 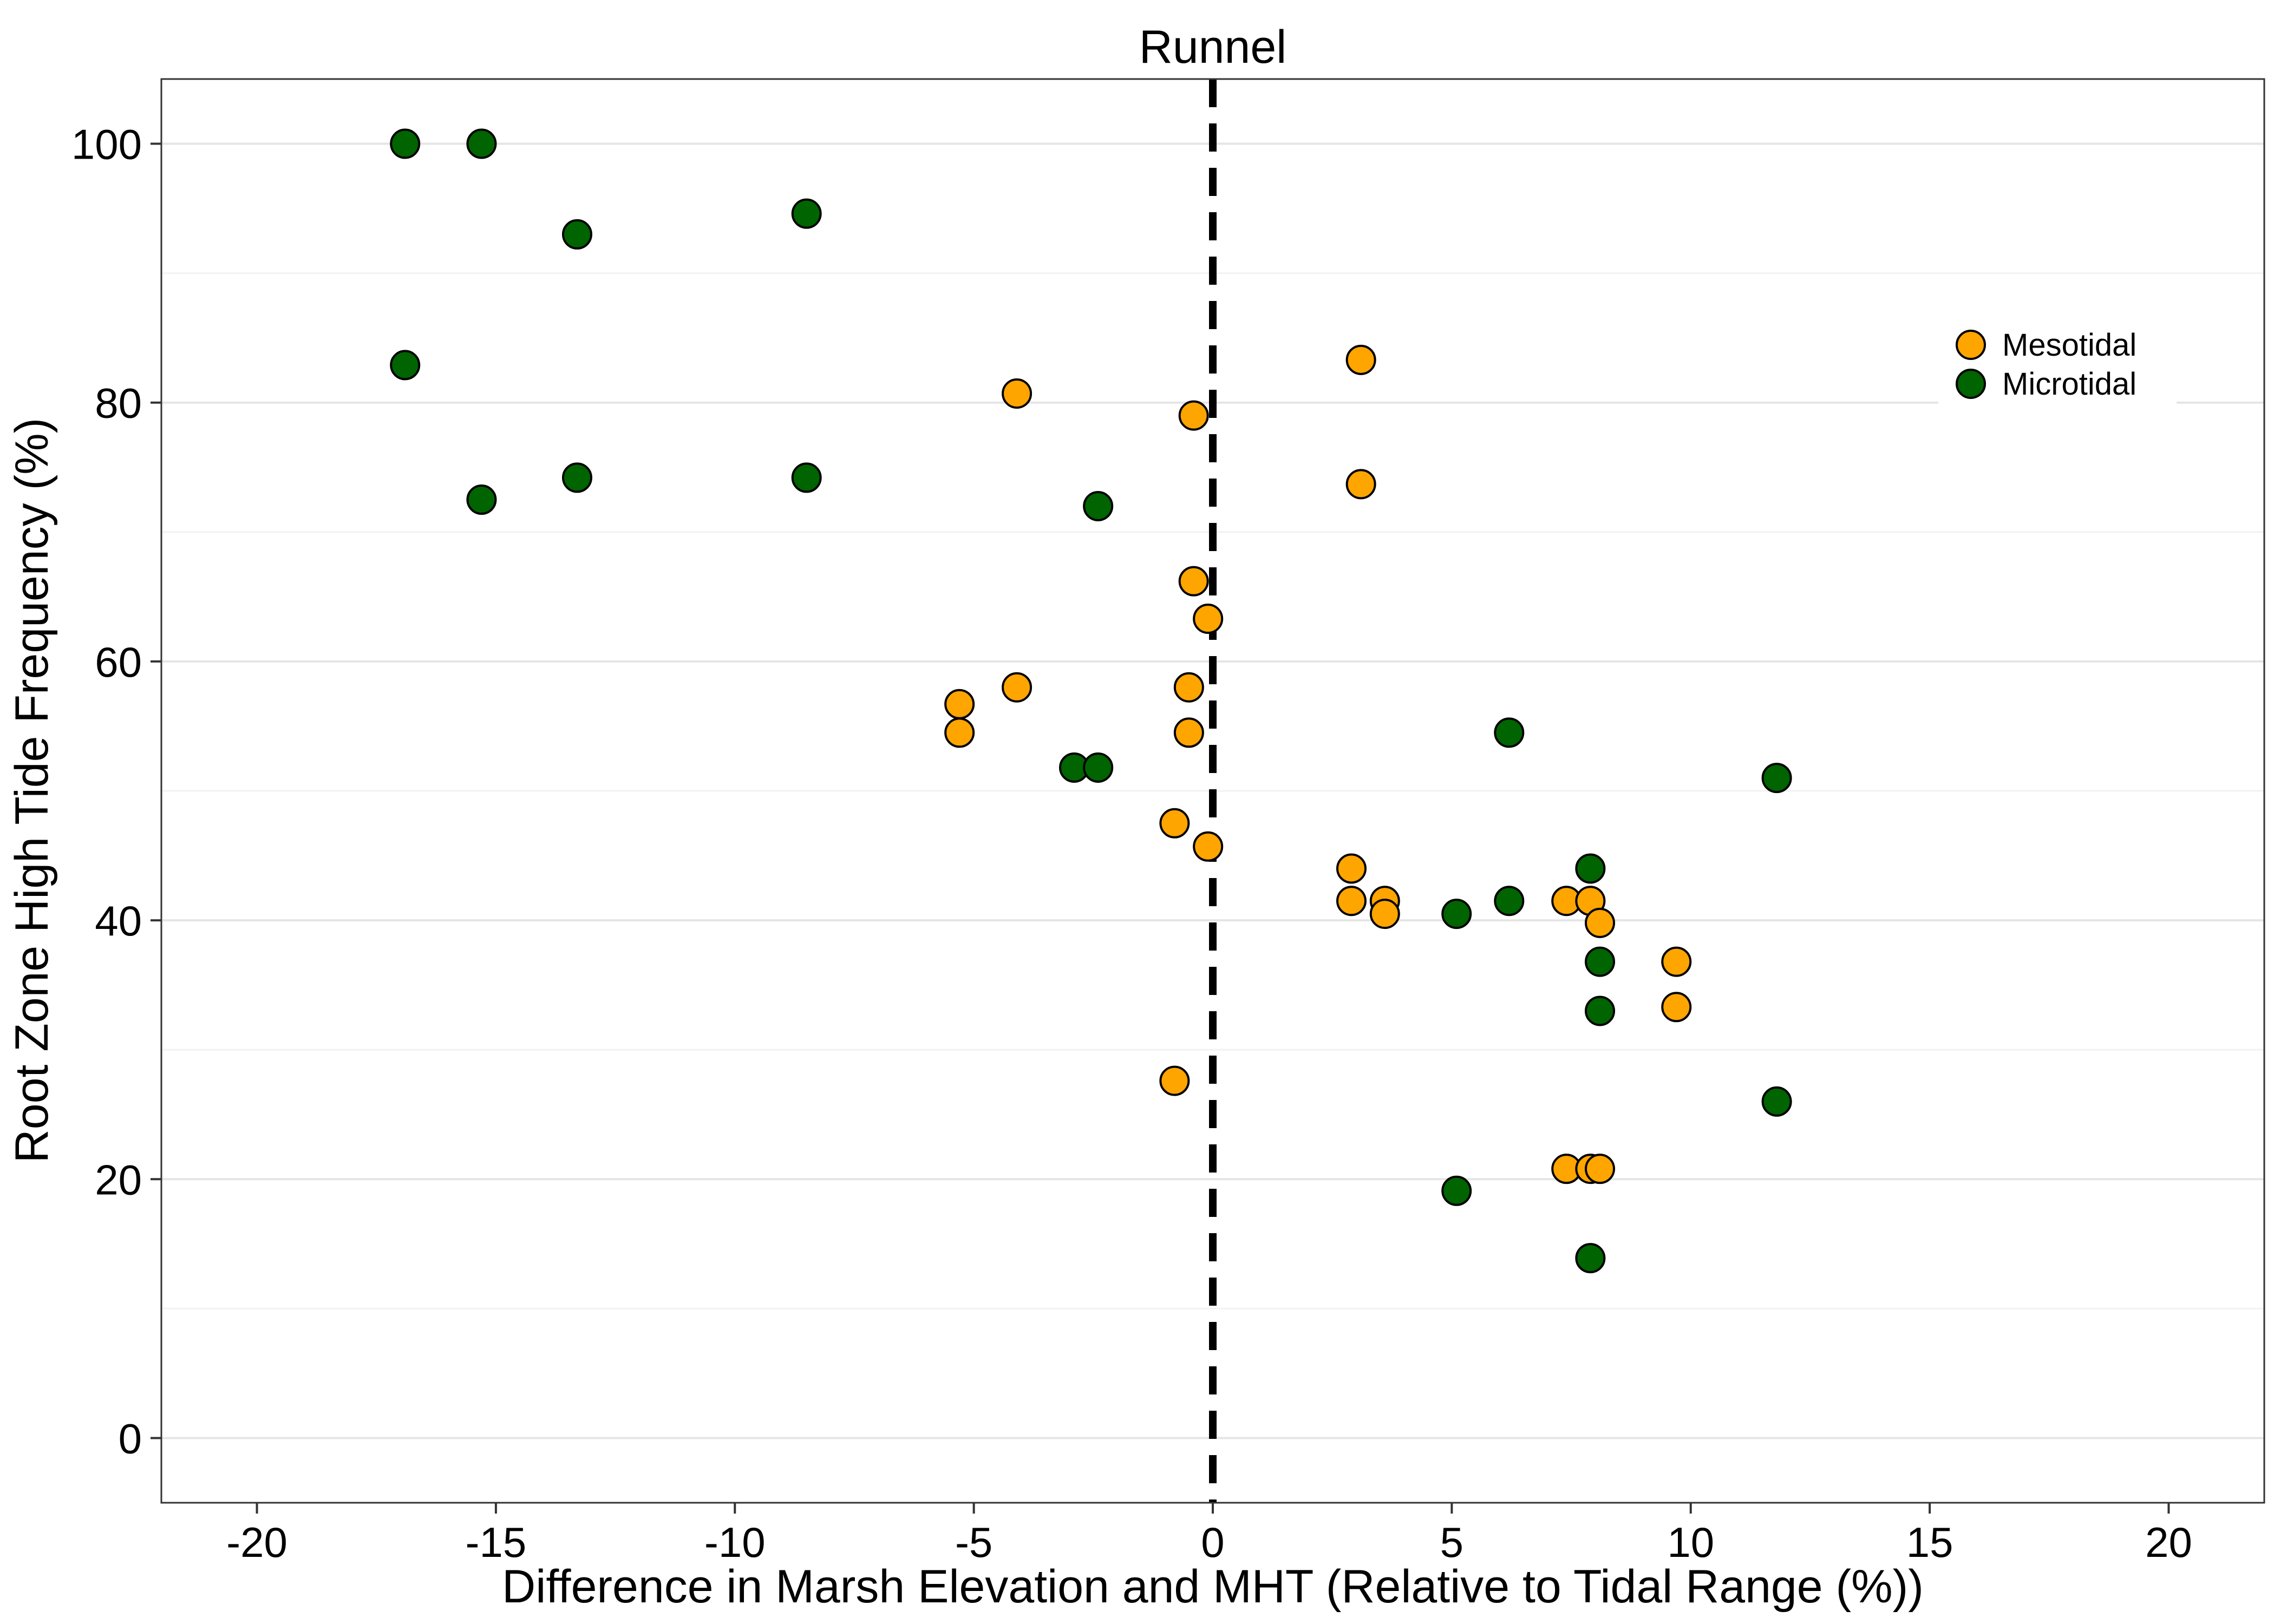 I want to click on x-tick-label: 15, so click(x=1930, y=1542).